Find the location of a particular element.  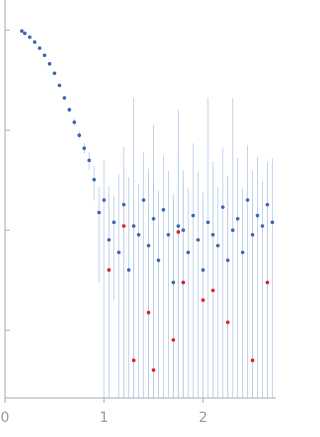

x-tick-label: 2 is located at coordinates (203, 418).